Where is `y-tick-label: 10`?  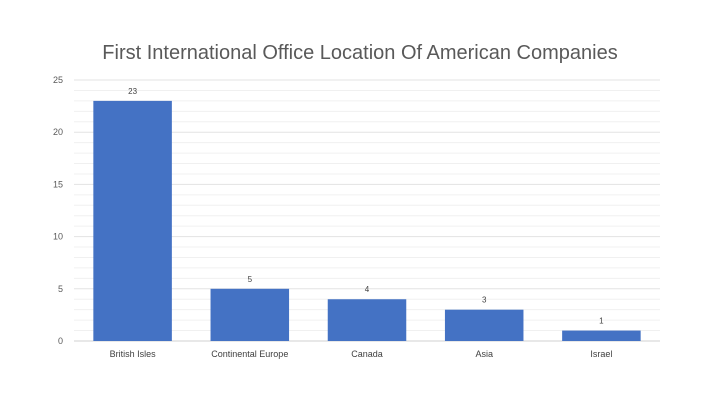
y-tick-label: 10 is located at coordinates (58, 237).